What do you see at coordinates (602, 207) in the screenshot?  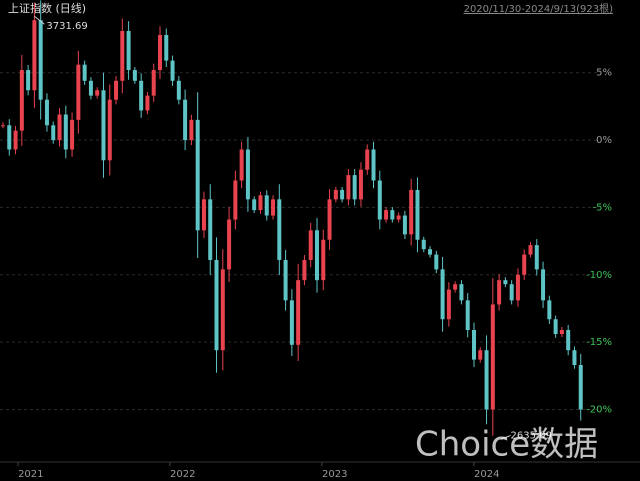 I see `y-tick-label: -5%` at bounding box center [602, 207].